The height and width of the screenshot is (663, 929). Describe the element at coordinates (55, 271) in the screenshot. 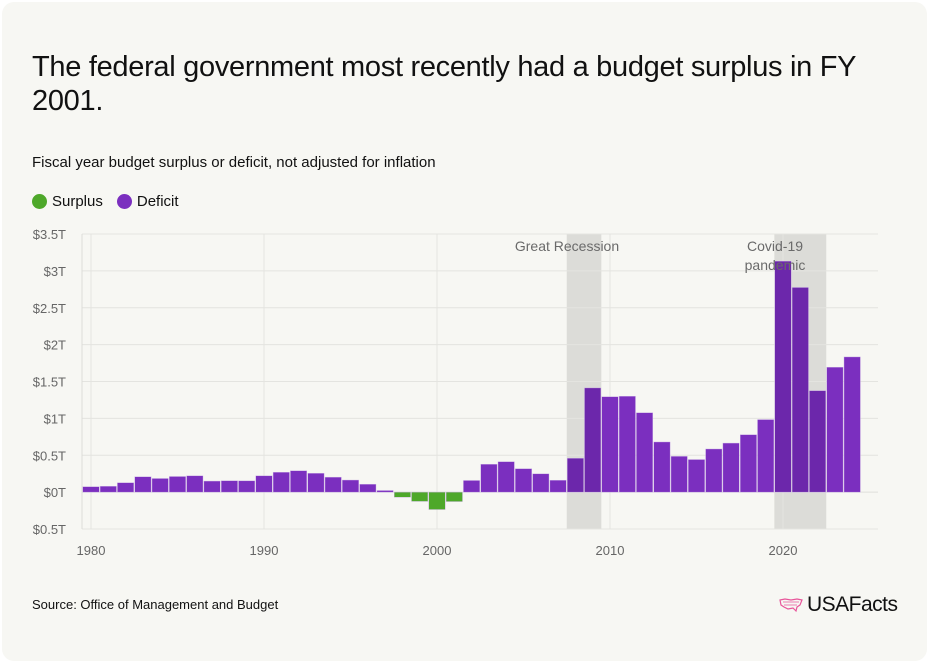

I see `y-tick-label: $3T` at that location.